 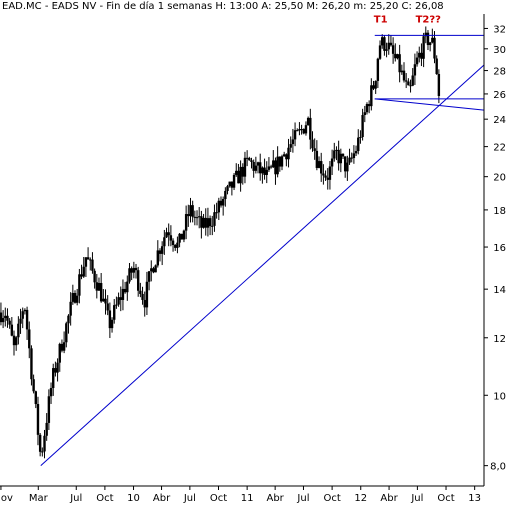 I want to click on y-tick-label: 26, so click(x=499, y=95).